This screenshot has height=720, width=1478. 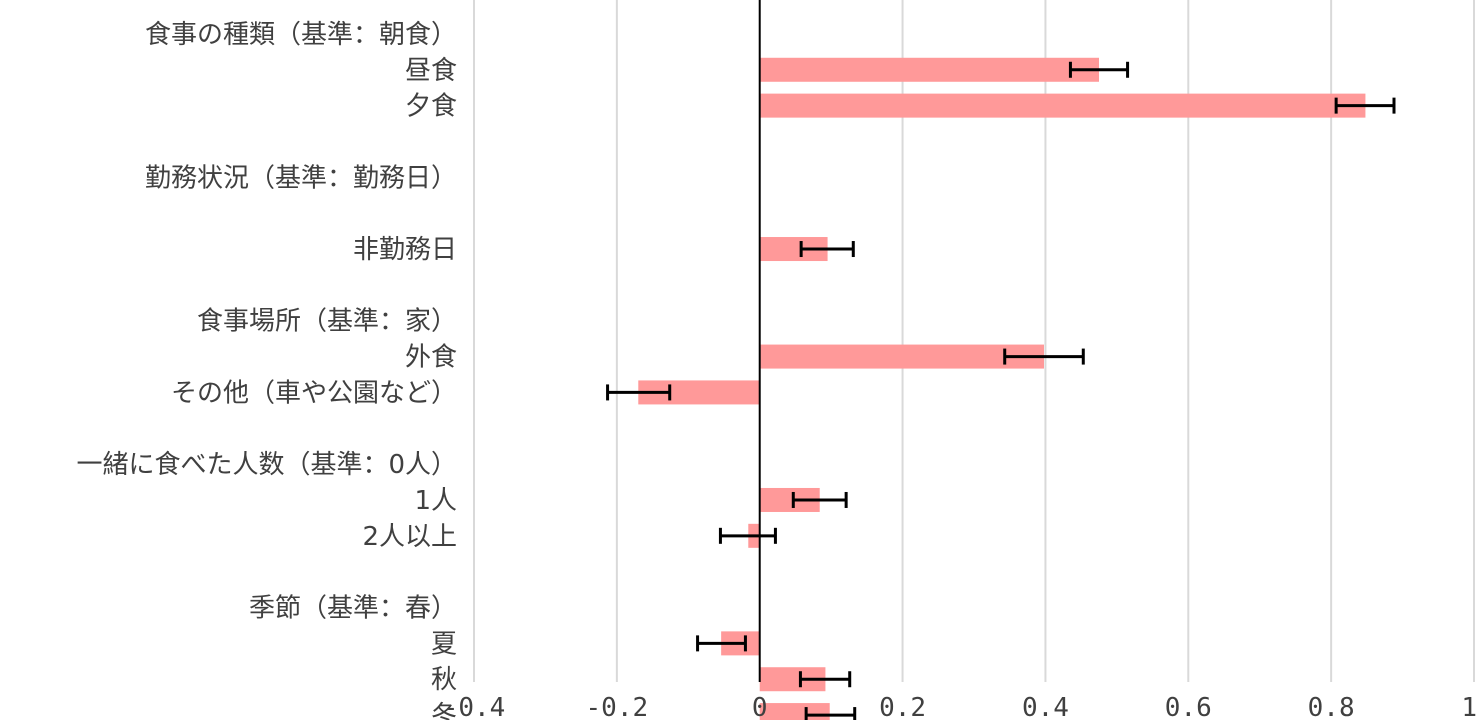 I want to click on category-label: その他（車や公園など）, so click(x=314, y=393).